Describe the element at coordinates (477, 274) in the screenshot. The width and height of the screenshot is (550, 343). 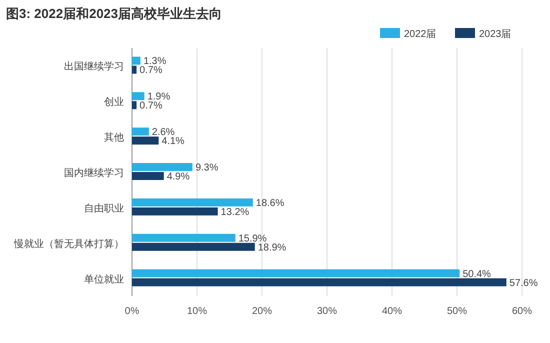
I see `data-label: 50.4%` at that location.